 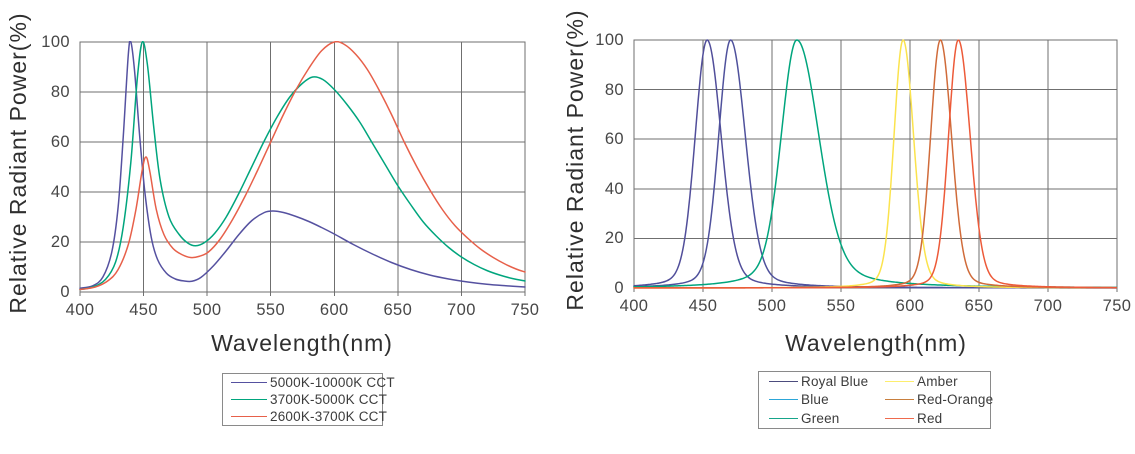 I want to click on right-y-tick-4: 80, so click(x=614, y=89).